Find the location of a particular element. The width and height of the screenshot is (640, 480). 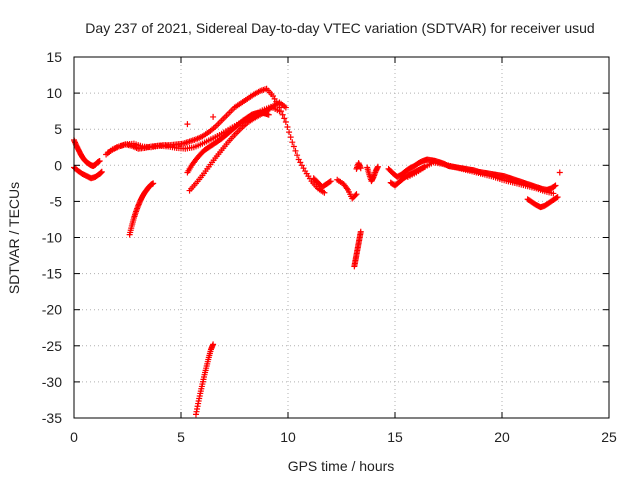

x-axis-label: GPS time / hours is located at coordinates (341, 466).